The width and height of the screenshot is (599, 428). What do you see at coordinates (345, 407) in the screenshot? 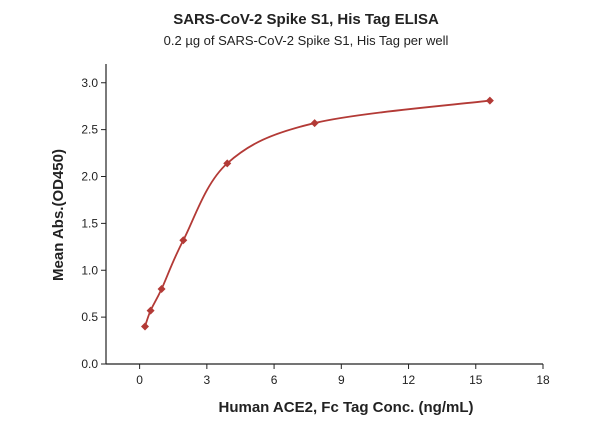
I see `x-axis-label: Human ACE2, Fc Tag Conc. (ng/mL)` at bounding box center [345, 407].